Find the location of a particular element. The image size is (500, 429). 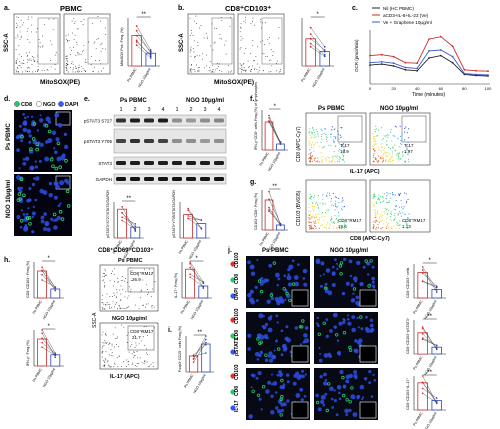

bar-tick-label: NGO 10μg/ml is located at coordinates (49, 309).